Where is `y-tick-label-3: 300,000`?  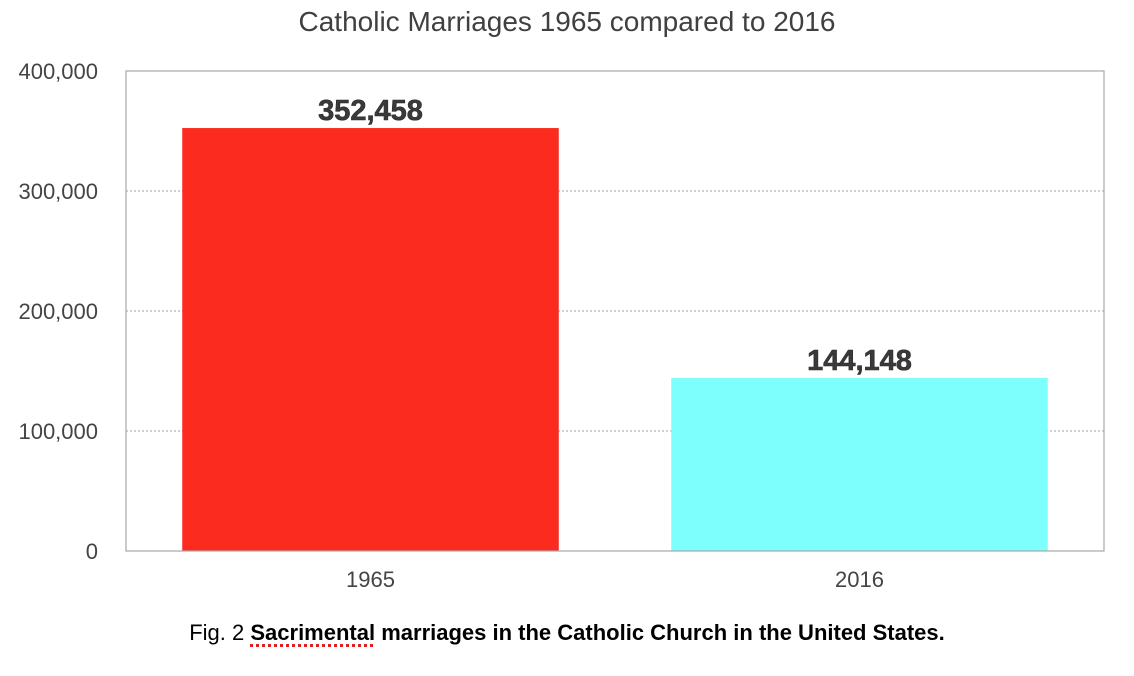 y-tick-label-3: 300,000 is located at coordinates (58, 191).